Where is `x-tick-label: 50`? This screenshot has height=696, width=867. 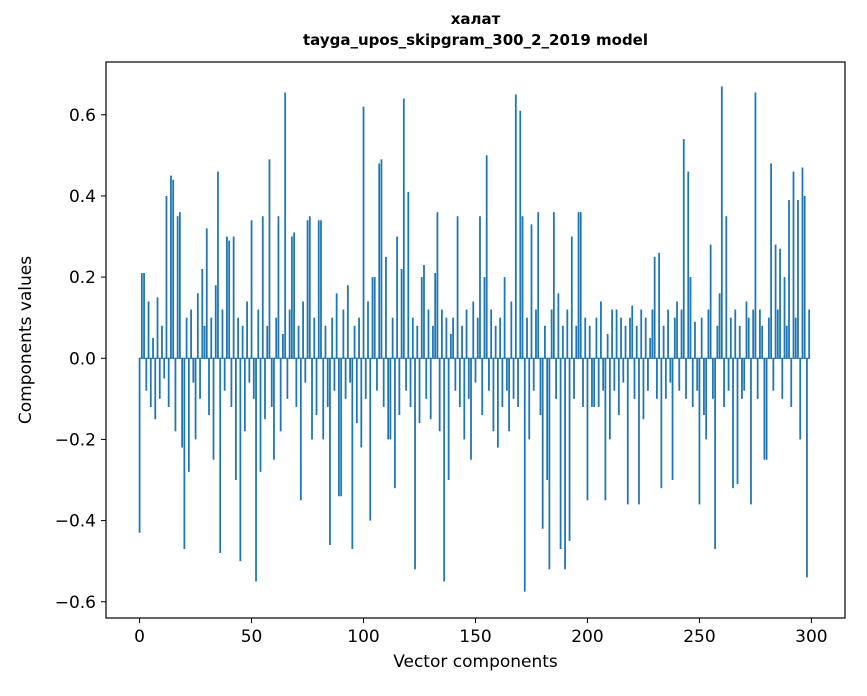
x-tick-label: 50 is located at coordinates (252, 637).